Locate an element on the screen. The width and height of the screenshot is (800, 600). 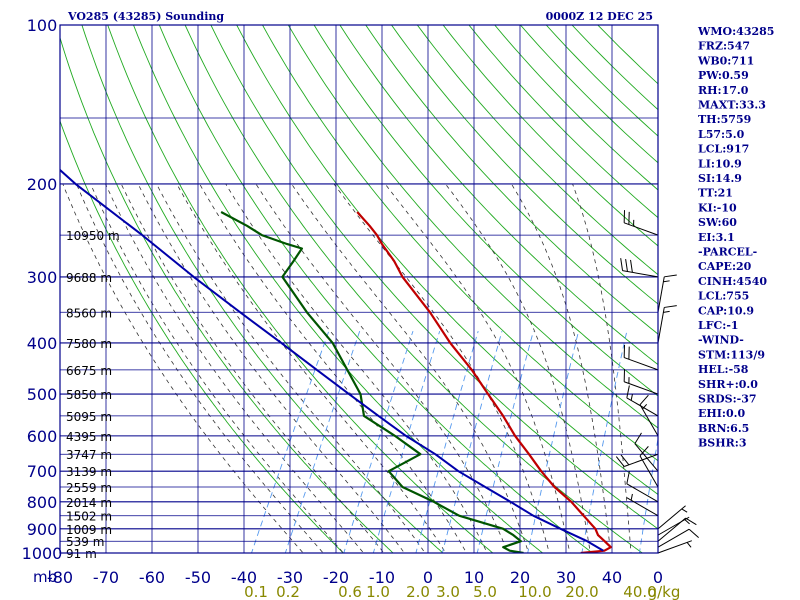
index-value: EHI:0.0 is located at coordinates (721, 413).